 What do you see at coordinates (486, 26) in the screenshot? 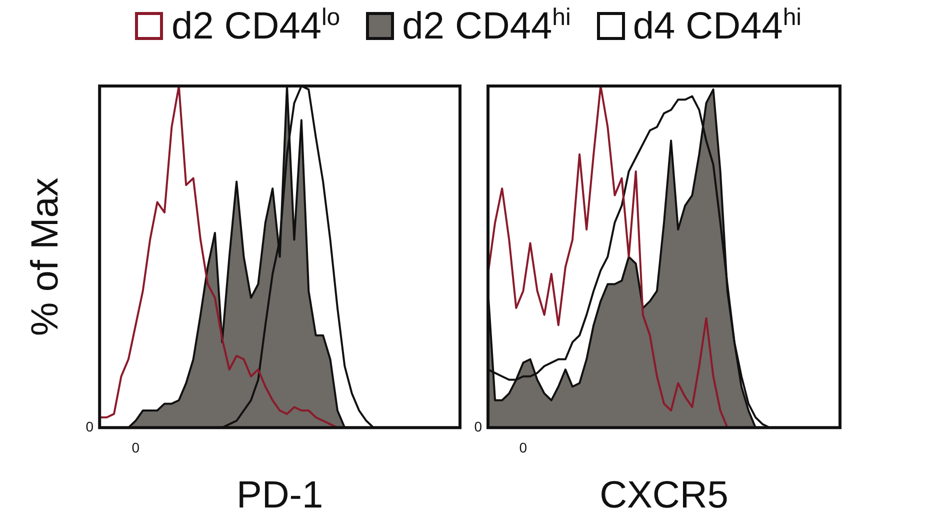
I see `legend-label: d2 CD44$^{hi}$` at bounding box center [486, 26].